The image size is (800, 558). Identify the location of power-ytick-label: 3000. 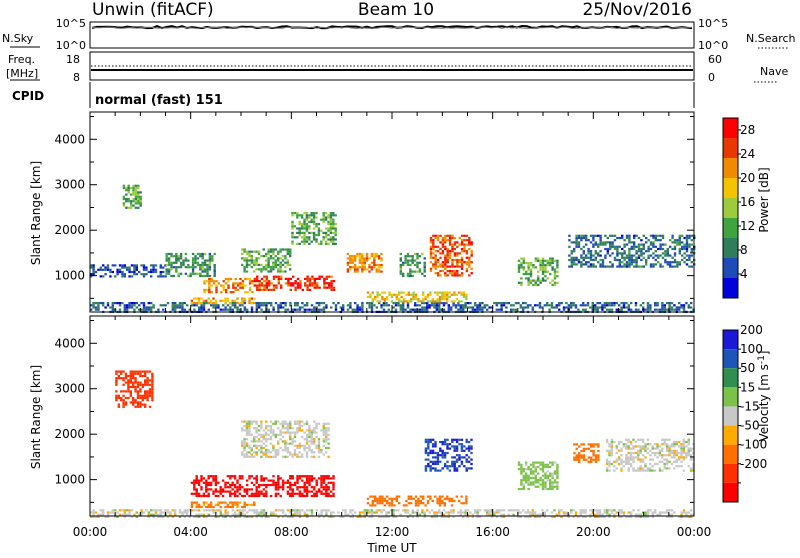
(69, 185).